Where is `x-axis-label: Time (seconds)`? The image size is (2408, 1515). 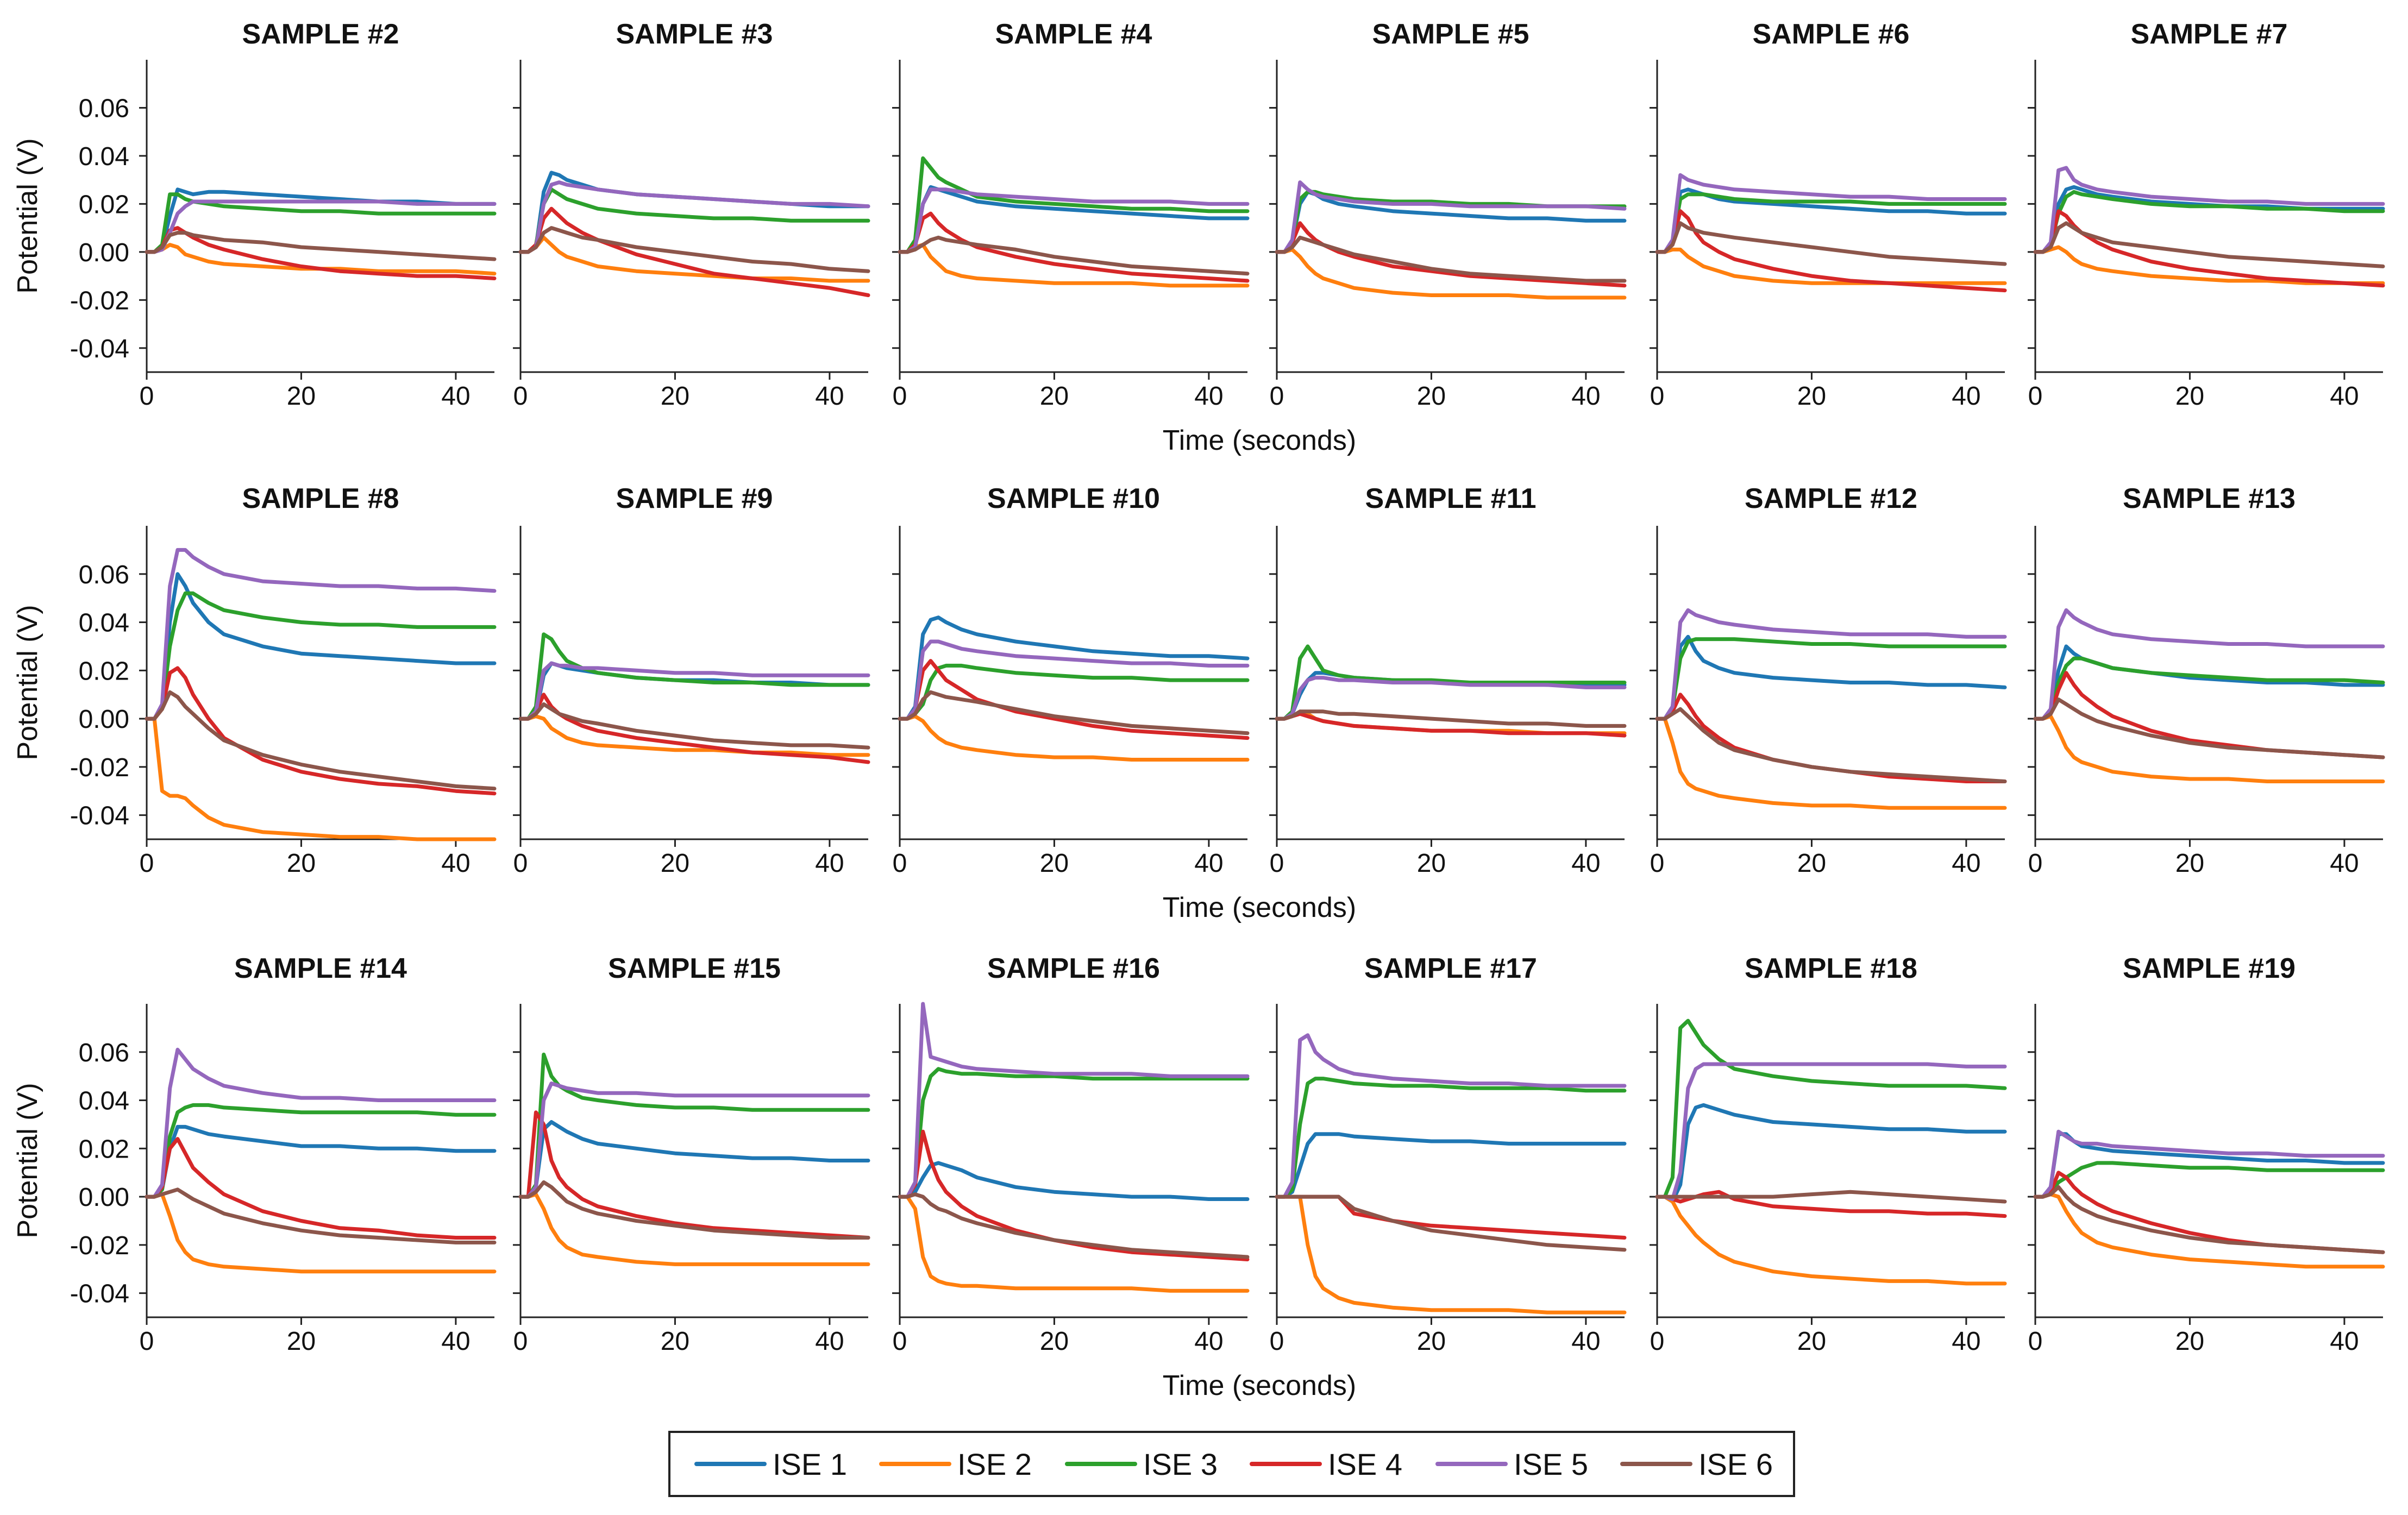 x-axis-label: Time (seconds) is located at coordinates (1259, 907).